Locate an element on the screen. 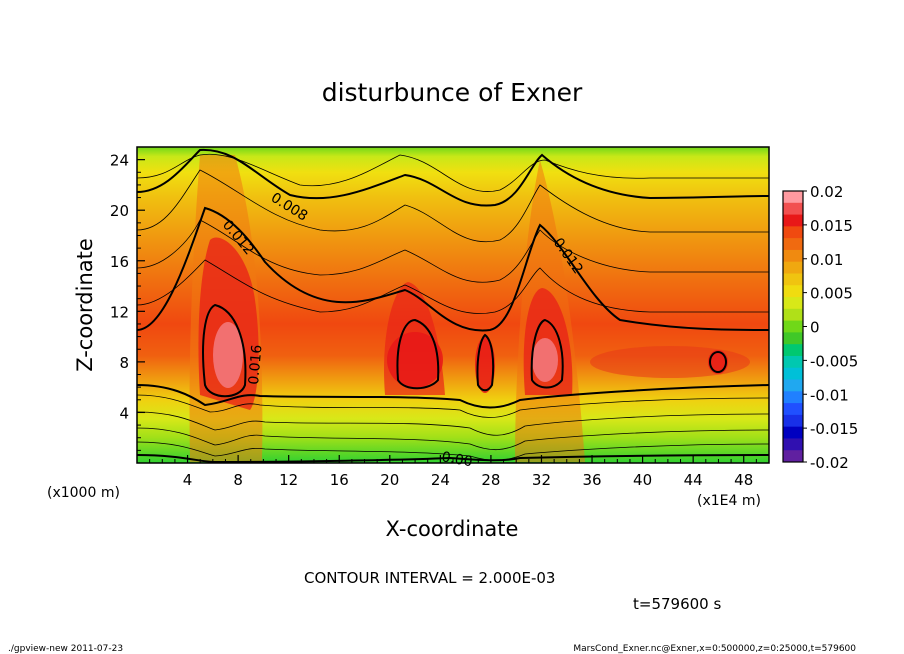 The image size is (904, 654). x-tick-label: 16 is located at coordinates (339, 480).